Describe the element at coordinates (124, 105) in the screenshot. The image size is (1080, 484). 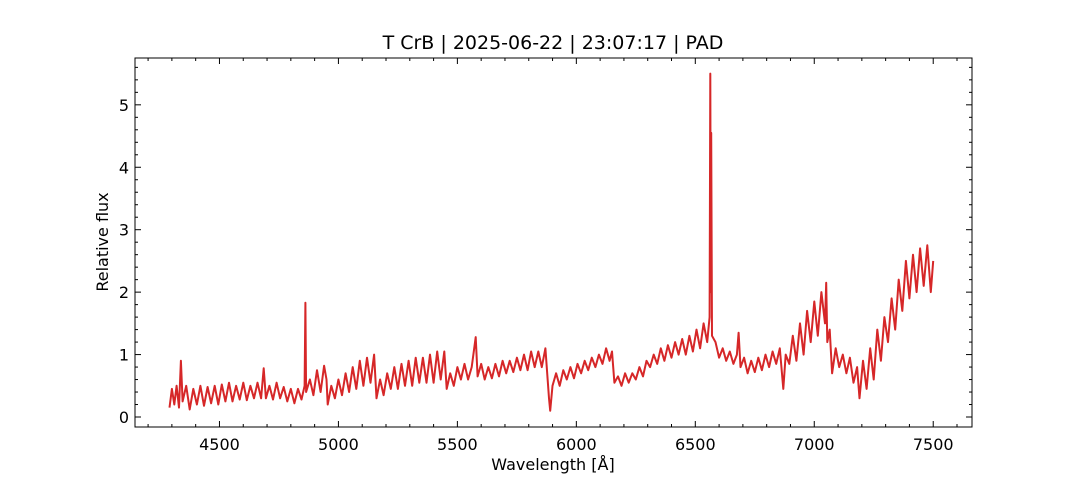
I see `y-tick-label: 5` at that location.